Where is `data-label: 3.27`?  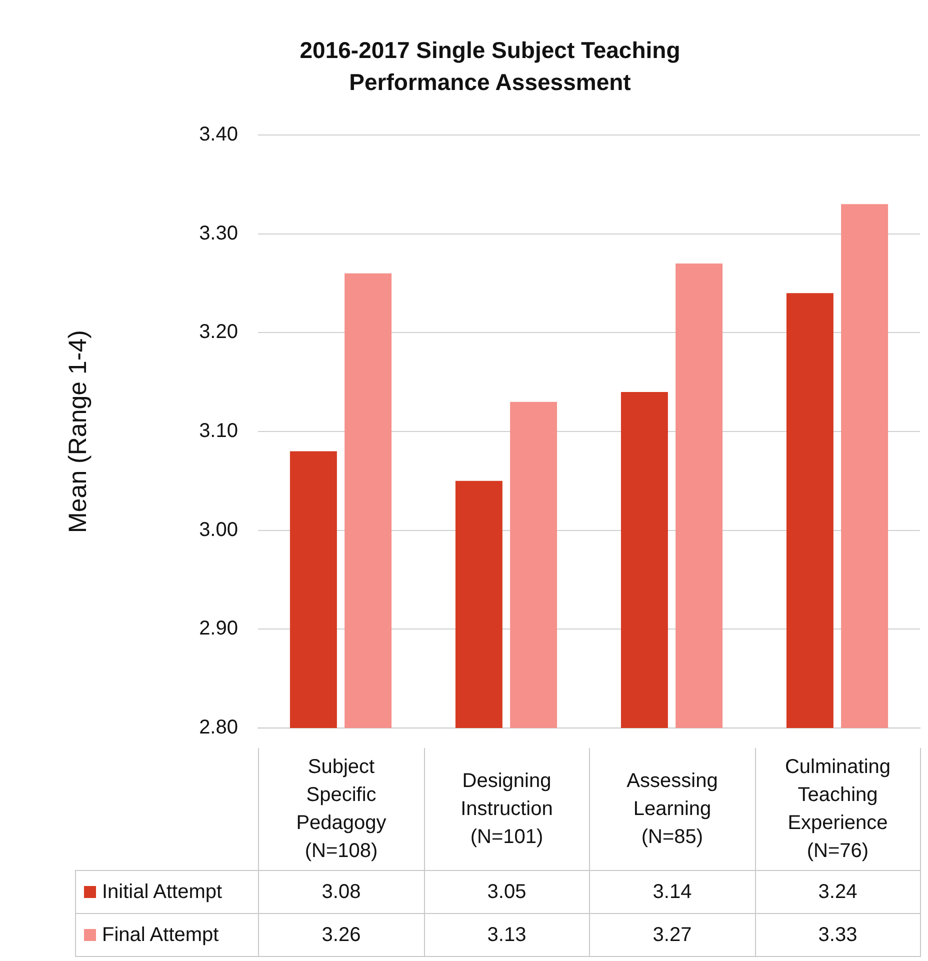
data-label: 3.27 is located at coordinates (672, 935).